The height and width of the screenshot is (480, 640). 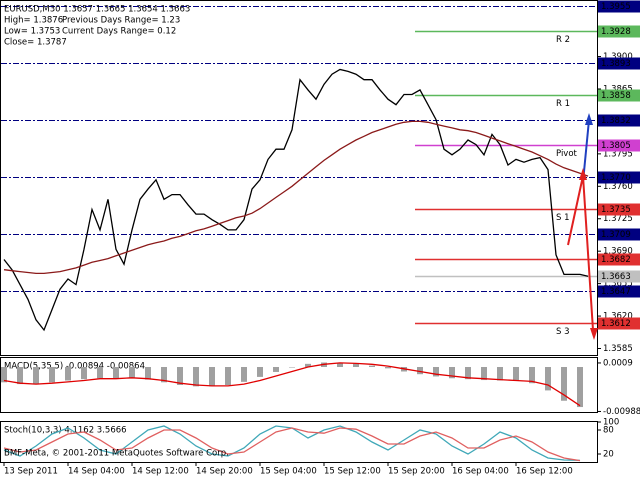 What do you see at coordinates (33, 21) in the screenshot?
I see `header-line: High= 1.3876` at bounding box center [33, 21].